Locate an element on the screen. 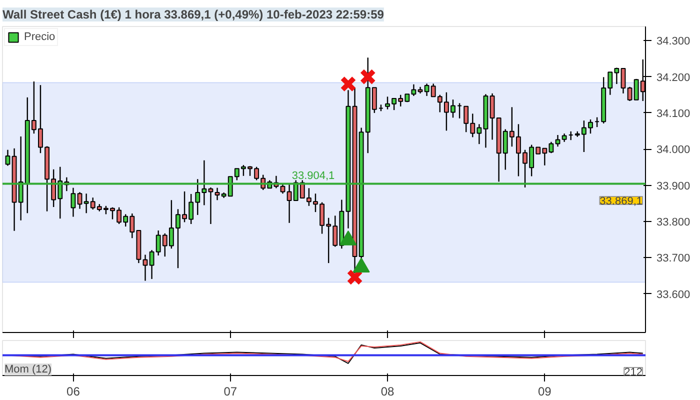  y-tick-label: 33.700 is located at coordinates (673, 258).